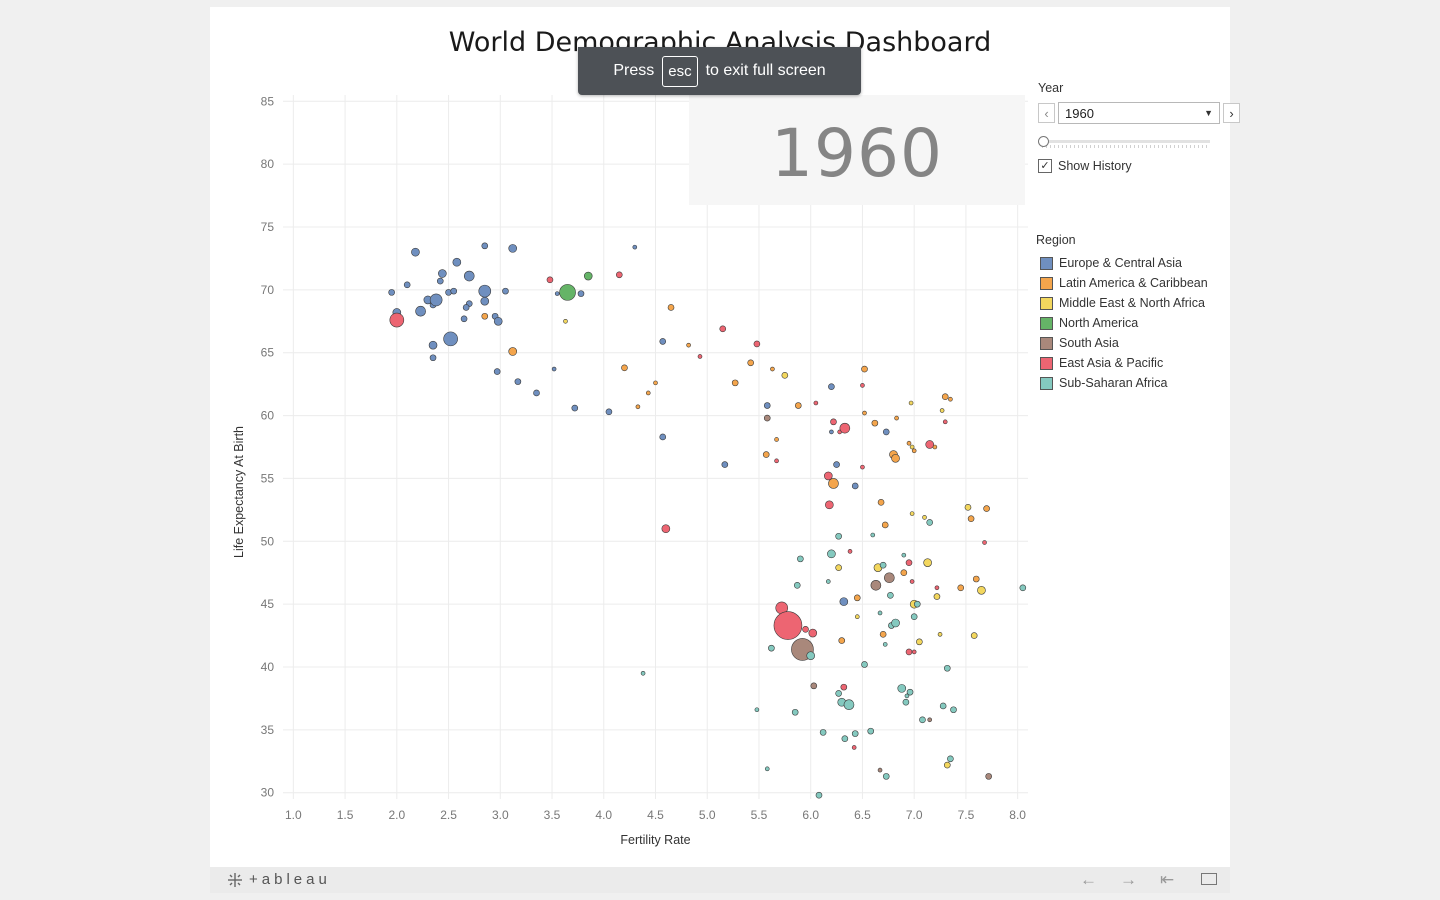 This screenshot has width=1440, height=900. What do you see at coordinates (1128, 879) in the screenshot?
I see `redo-arrow-icon: →` at bounding box center [1128, 879].